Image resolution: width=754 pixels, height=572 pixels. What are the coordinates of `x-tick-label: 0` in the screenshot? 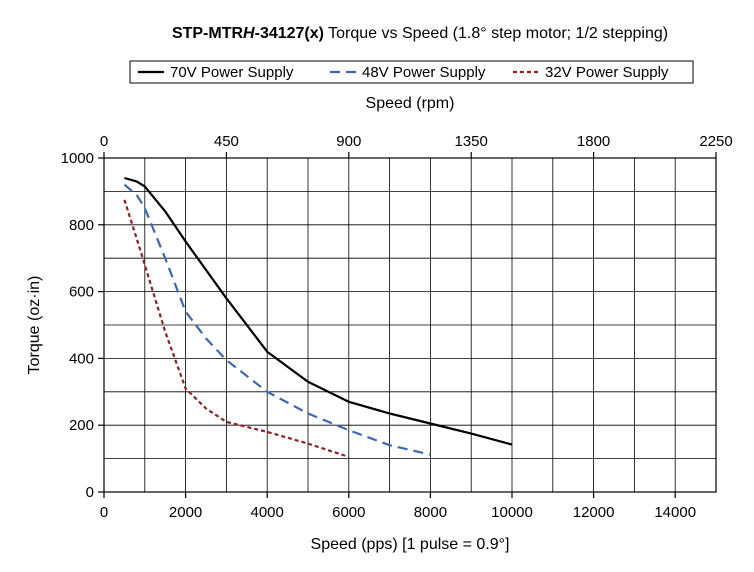 It's located at (104, 512).